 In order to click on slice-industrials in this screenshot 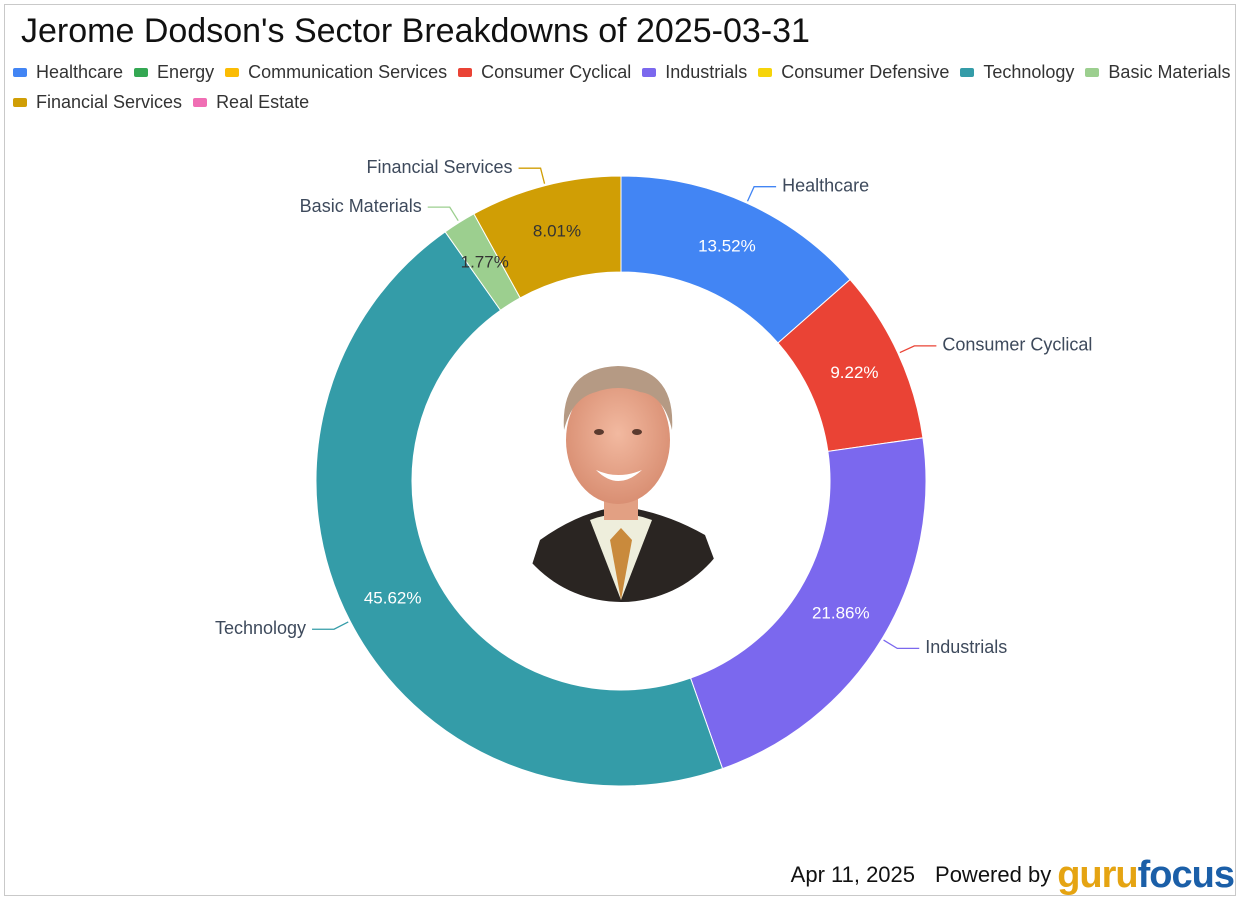, I will do `click(808, 603)`.